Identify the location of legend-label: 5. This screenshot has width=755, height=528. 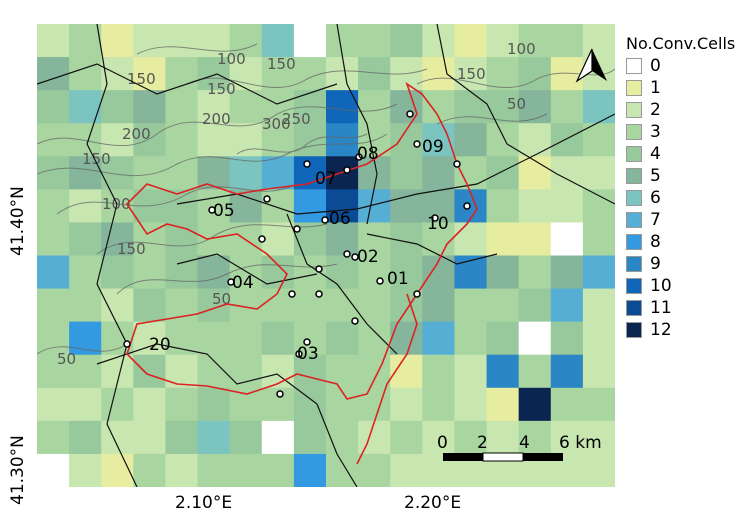
(655, 176).